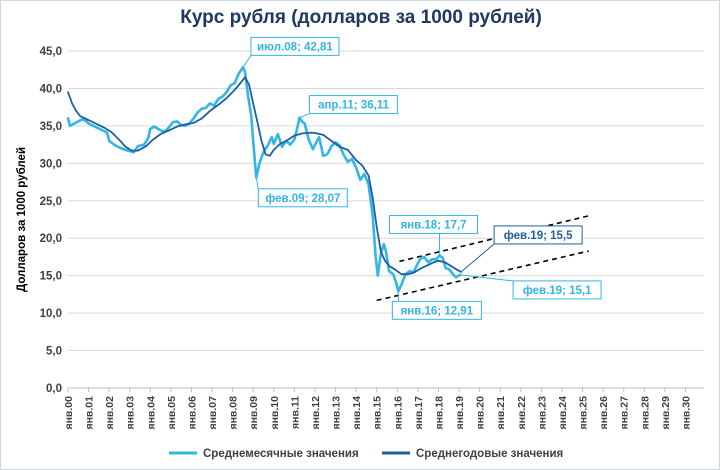  Describe the element at coordinates (51, 239) in the screenshot. I see `y-tick-label: 20,0` at that location.